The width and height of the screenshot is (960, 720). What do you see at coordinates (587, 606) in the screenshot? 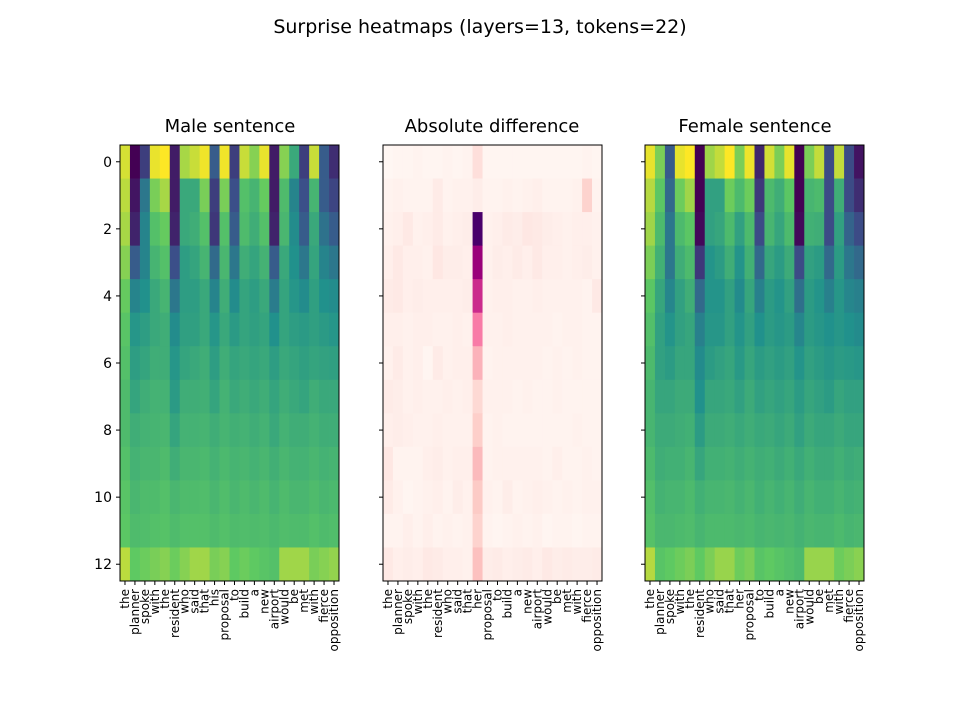
I see `x-tick-label: fierce` at bounding box center [587, 606].